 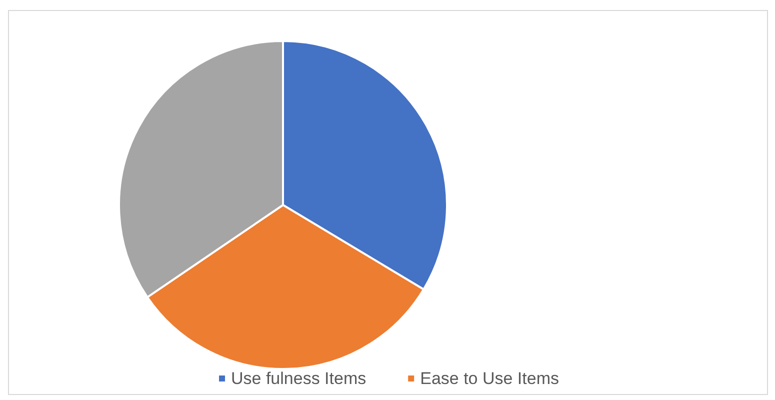 What do you see at coordinates (298, 378) in the screenshot?
I see `legend-label: Use fulness Items` at bounding box center [298, 378].